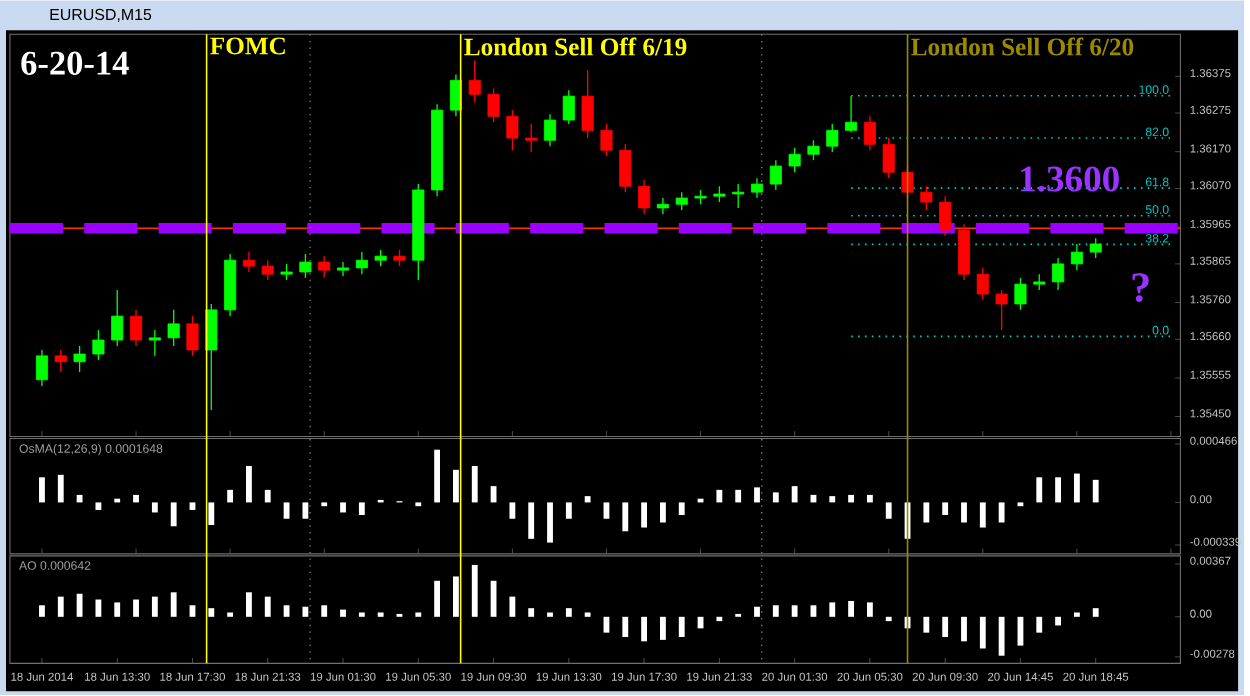 Image resolution: width=1250 pixels, height=696 pixels. What do you see at coordinates (75, 64) in the screenshot?
I see `annotation: 6-20-14` at bounding box center [75, 64].